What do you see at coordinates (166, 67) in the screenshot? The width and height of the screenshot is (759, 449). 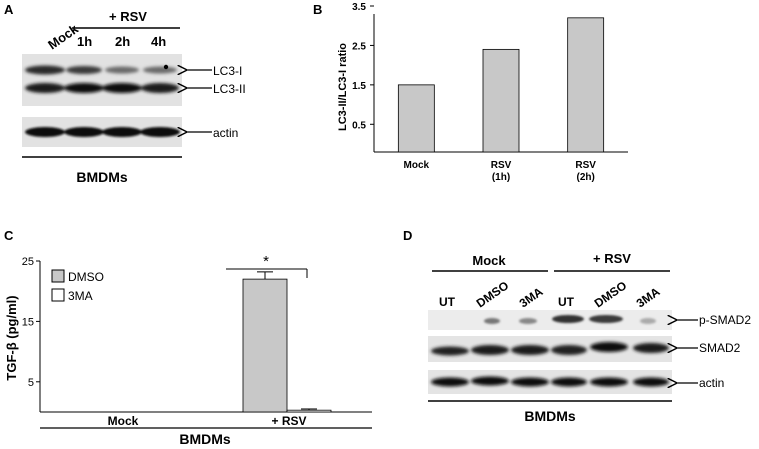 I see `blot-speck` at bounding box center [166, 67].